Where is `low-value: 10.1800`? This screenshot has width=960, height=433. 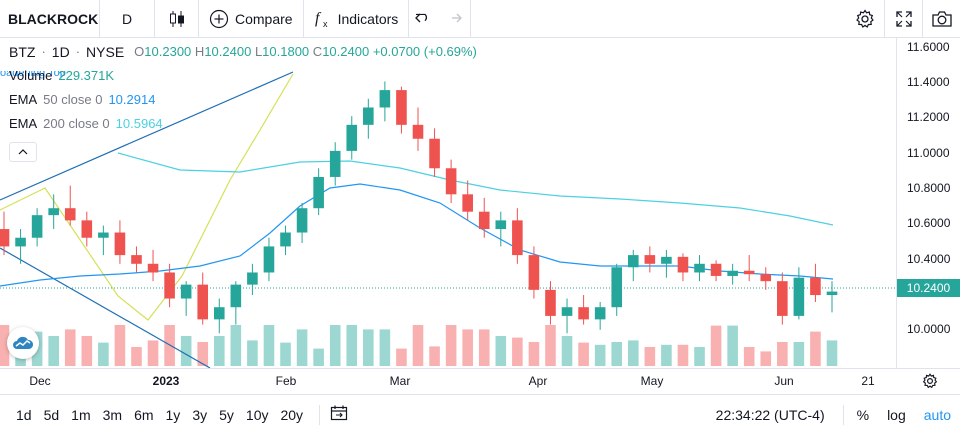 low-value: 10.1800 is located at coordinates (286, 51).